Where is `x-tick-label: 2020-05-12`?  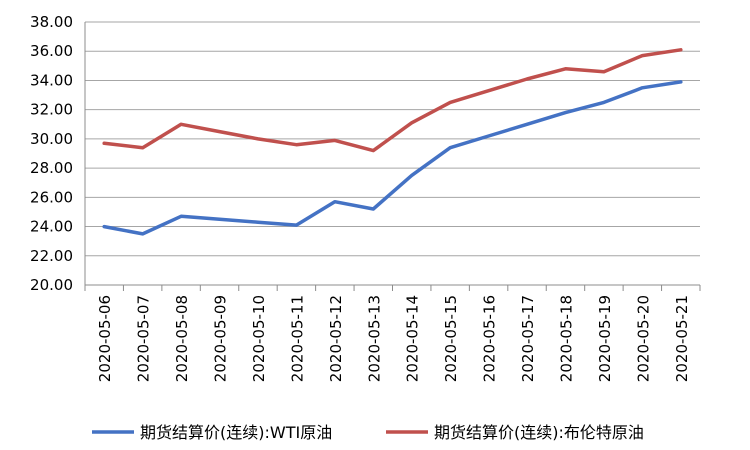 x-tick-label: 2020-05-12 is located at coordinates (336, 338).